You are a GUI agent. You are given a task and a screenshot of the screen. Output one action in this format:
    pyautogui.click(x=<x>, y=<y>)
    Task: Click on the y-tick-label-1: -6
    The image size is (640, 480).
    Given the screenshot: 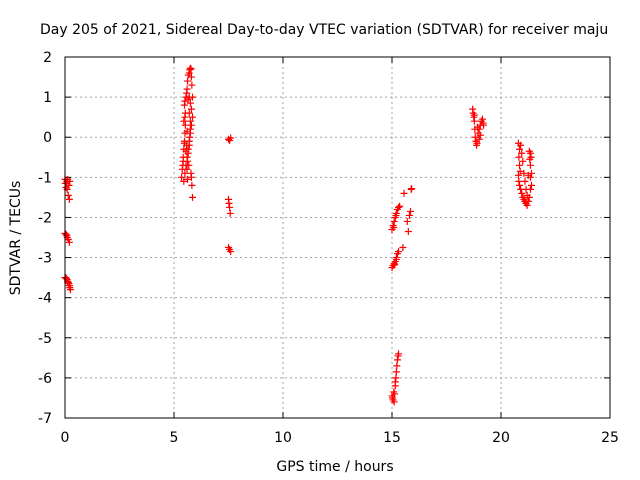 What is the action you would take?
    pyautogui.click(x=45, y=379)
    